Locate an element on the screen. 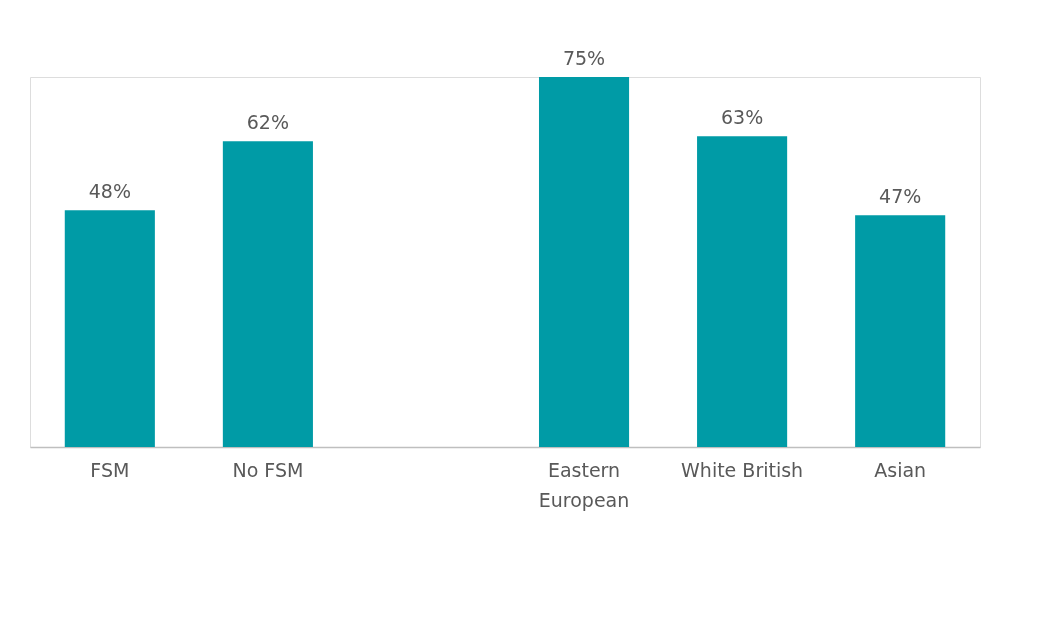 The image size is (1060, 634). x-tick-label: White British is located at coordinates (742, 469).